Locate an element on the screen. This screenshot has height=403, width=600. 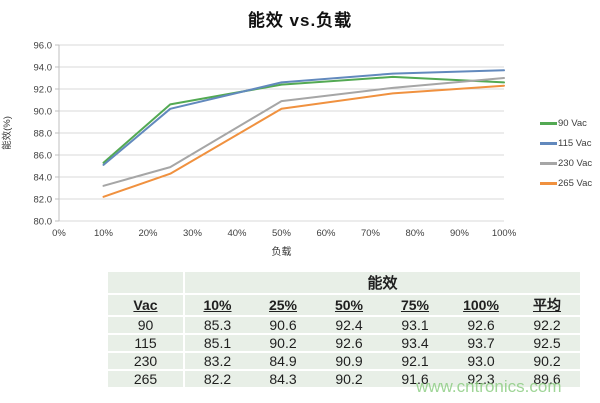
x-tick-label: 10% is located at coordinates (104, 233).